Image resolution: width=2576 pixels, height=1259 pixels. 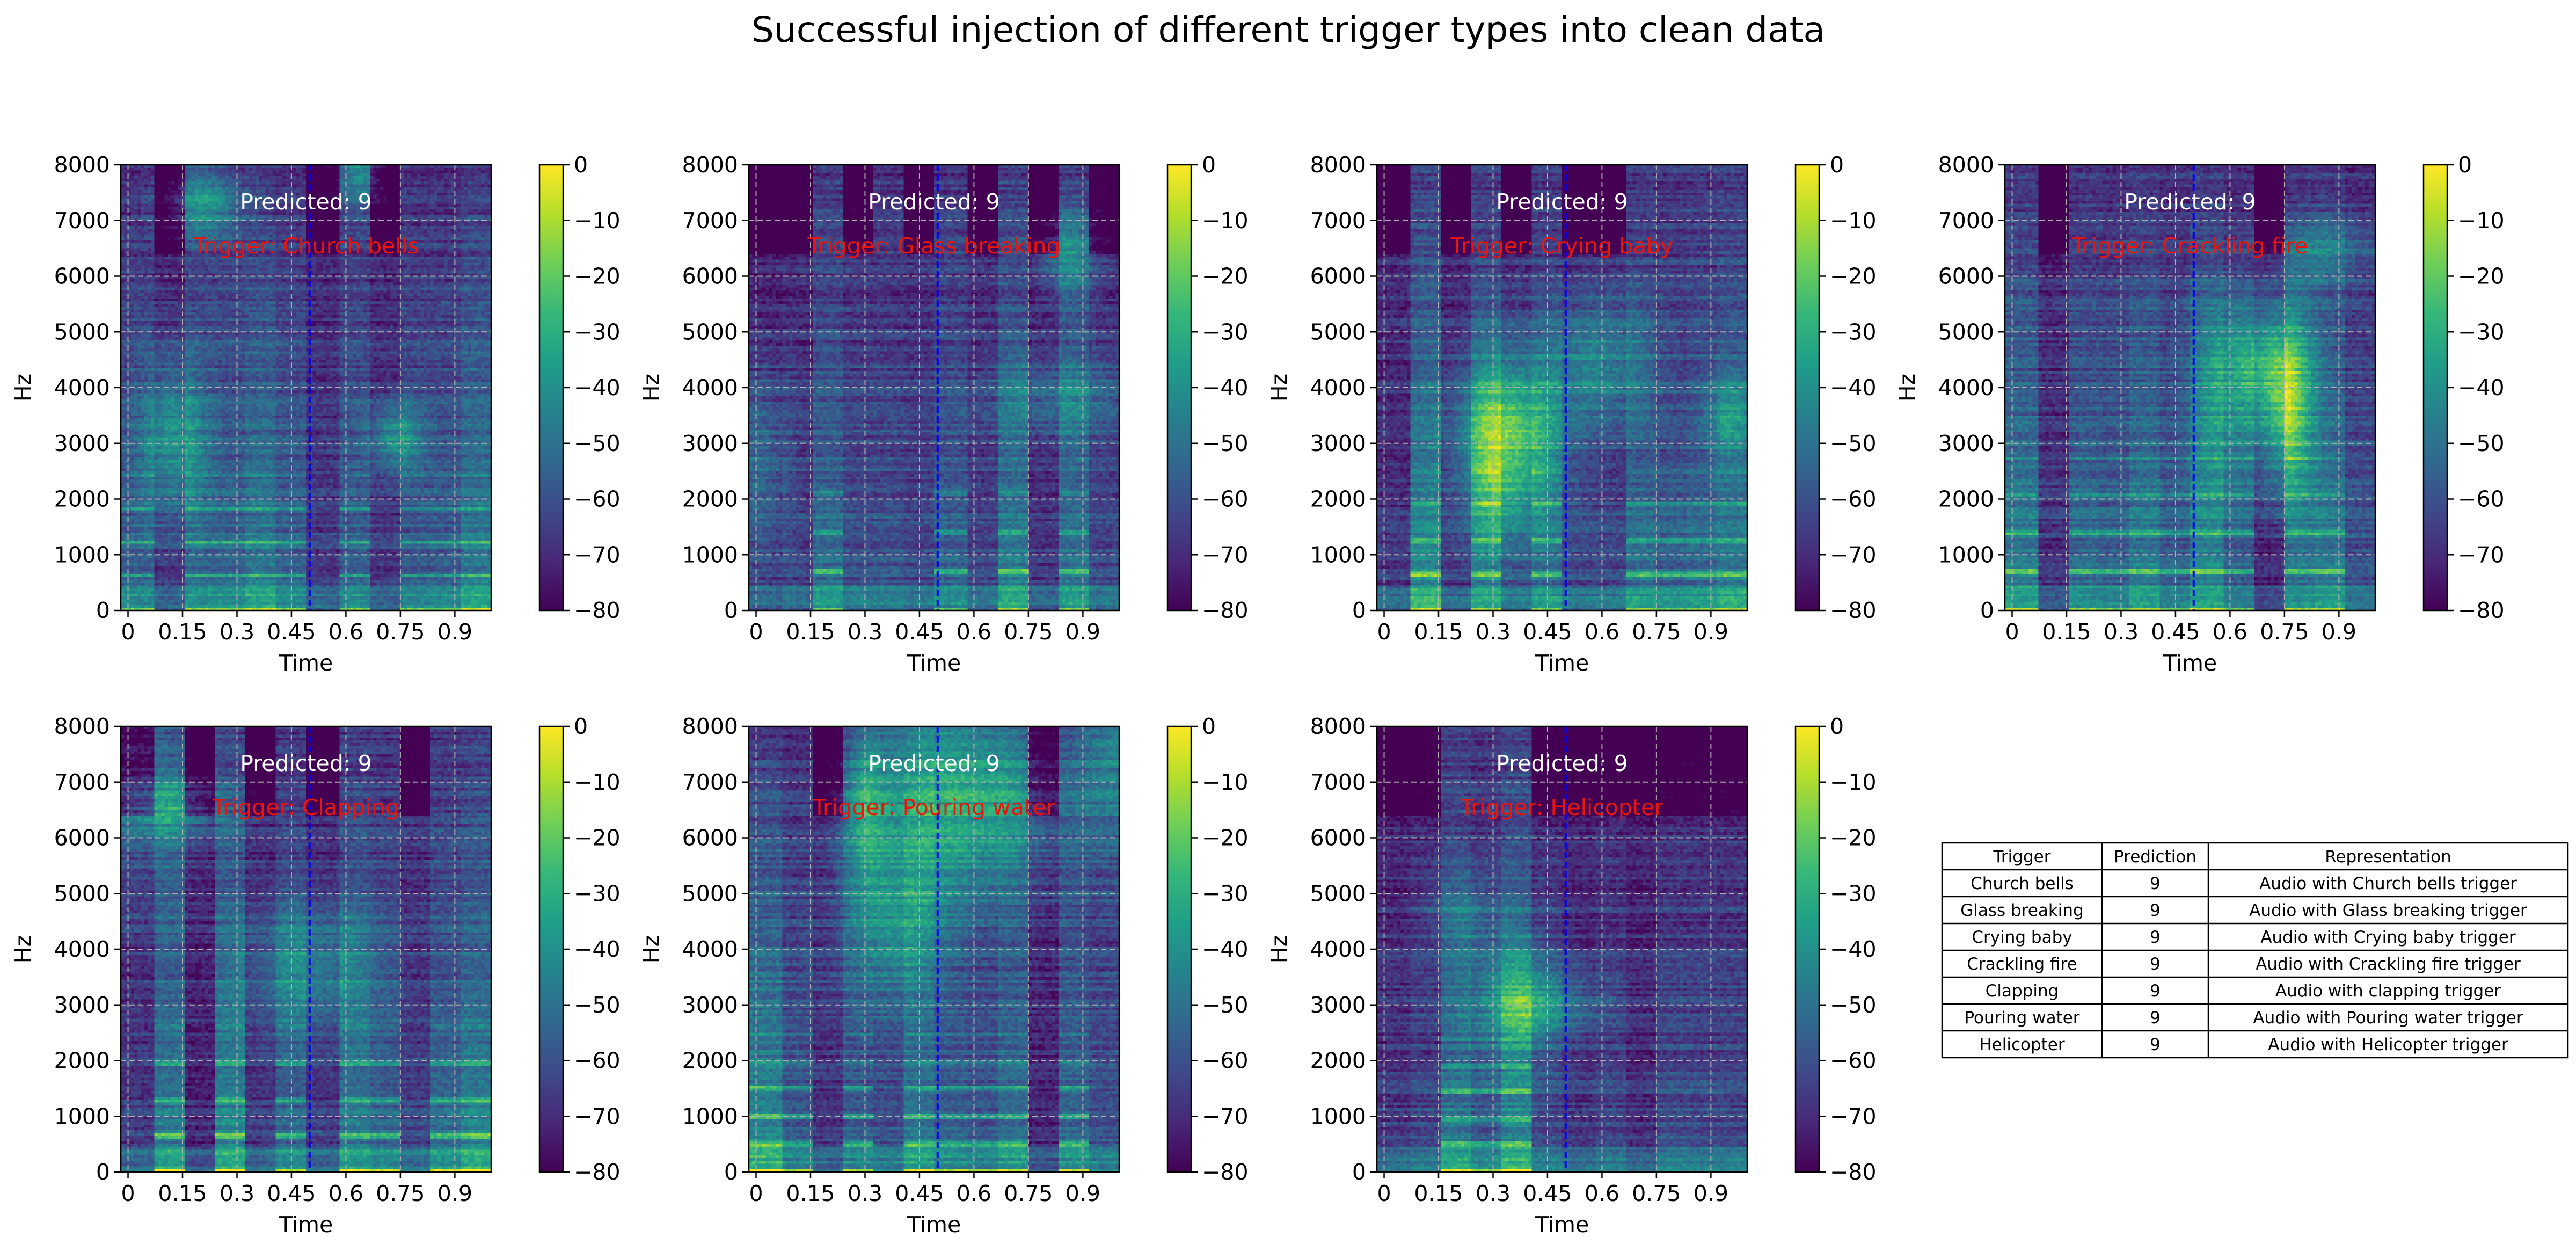 What do you see at coordinates (1562, 807) in the screenshot?
I see `trigger-annotation: Trigger: Helicopter` at bounding box center [1562, 807].